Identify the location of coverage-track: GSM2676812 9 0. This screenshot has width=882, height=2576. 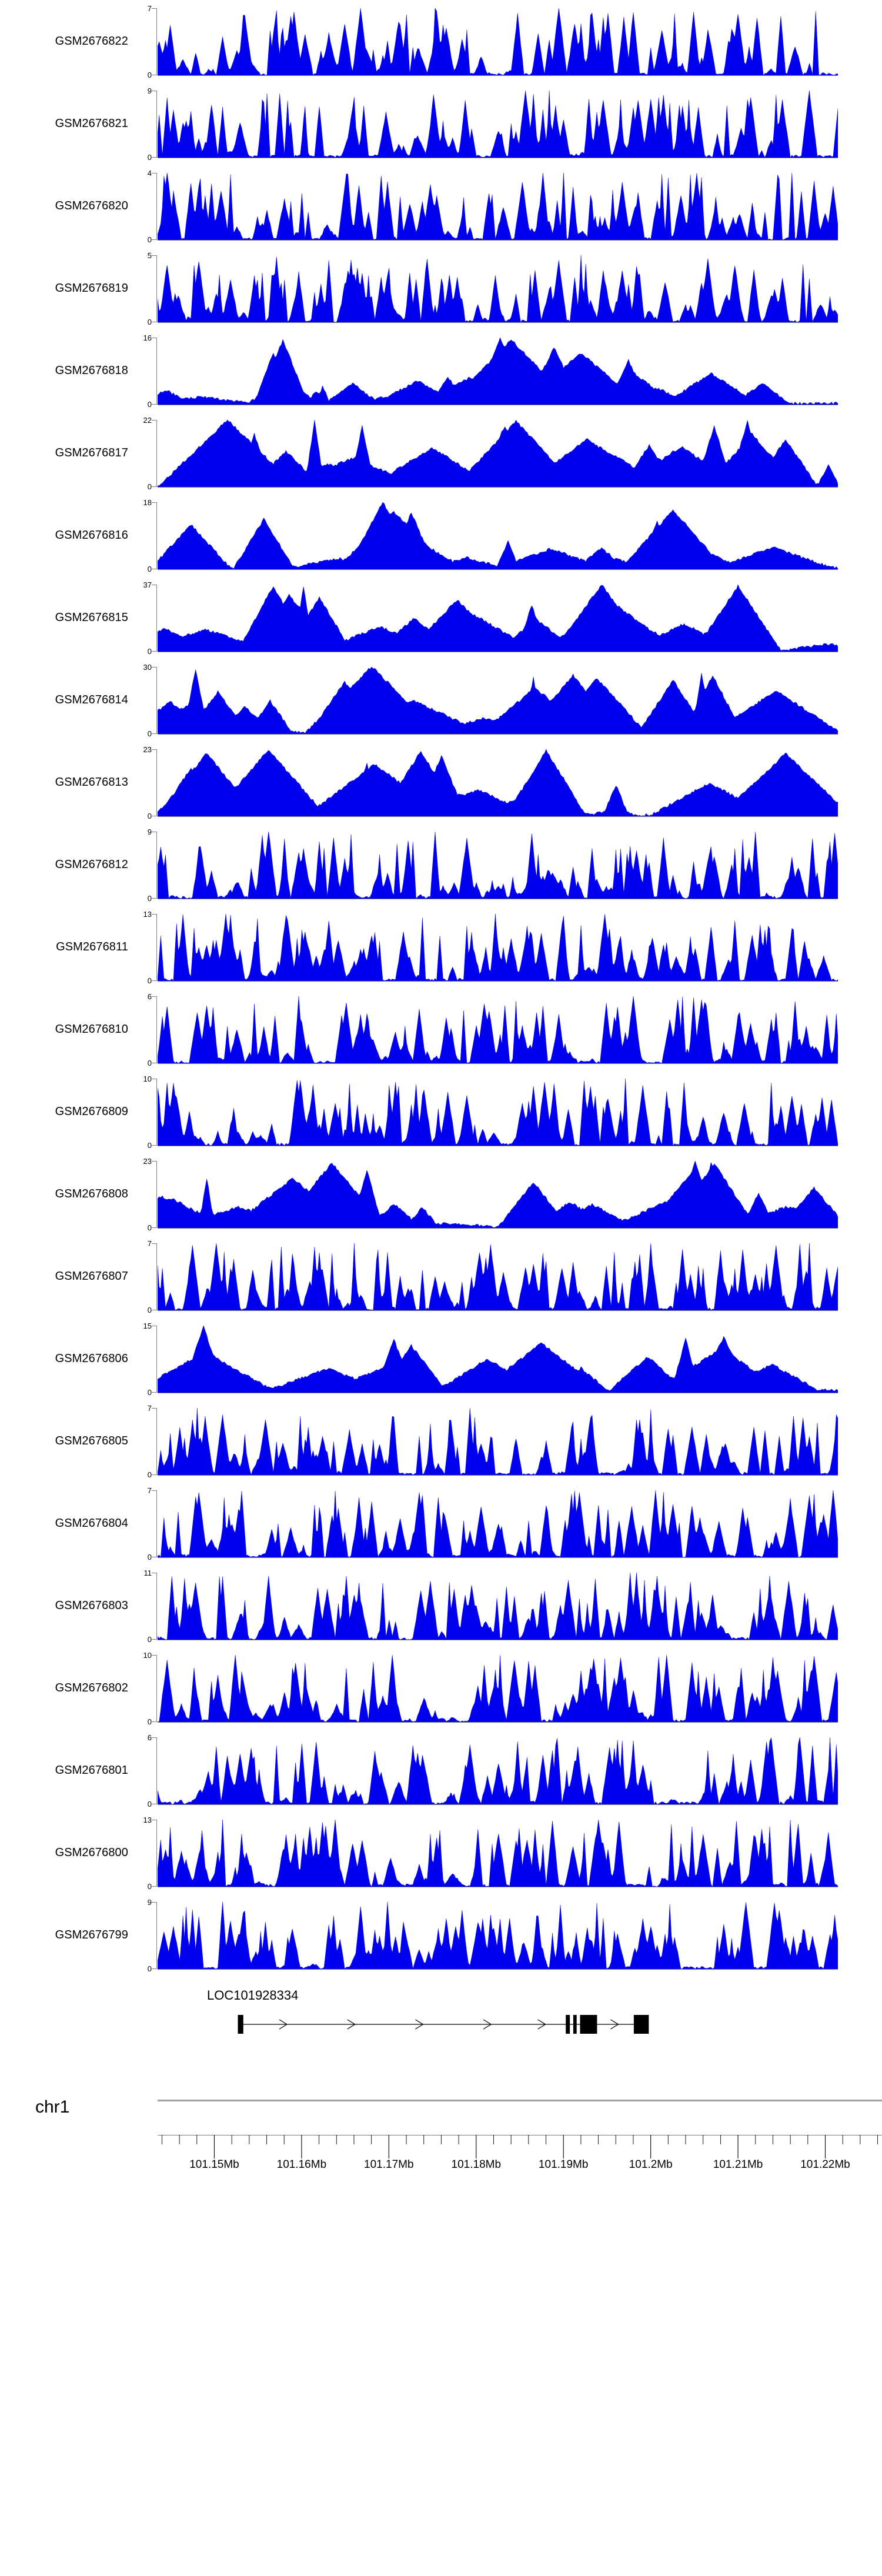
(441, 864).